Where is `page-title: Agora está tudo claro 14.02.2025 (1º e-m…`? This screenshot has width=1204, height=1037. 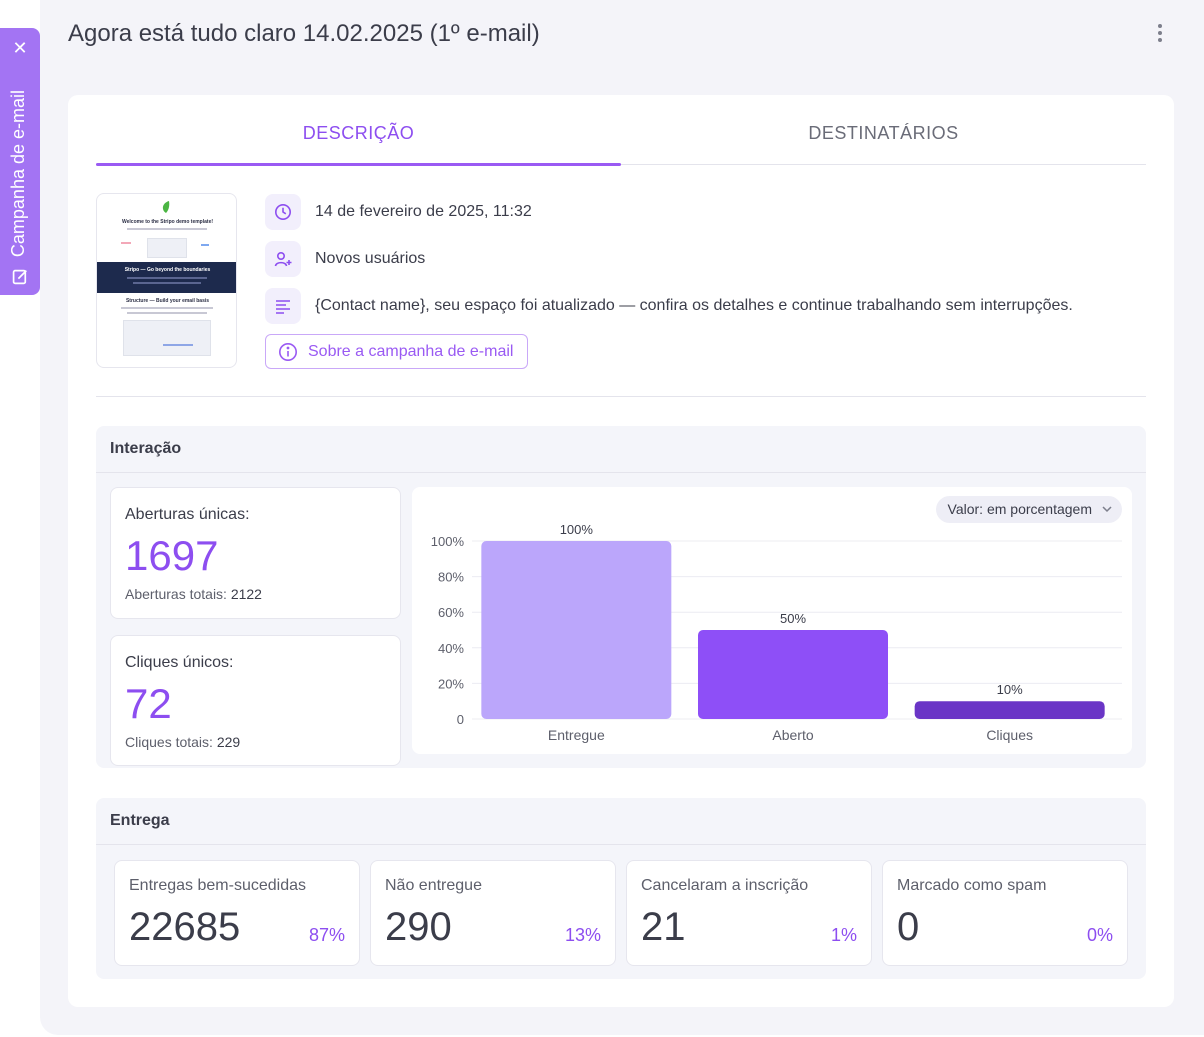
page-title: Agora está tudo claro 14.02.2025 (1º e-m… is located at coordinates (304, 33).